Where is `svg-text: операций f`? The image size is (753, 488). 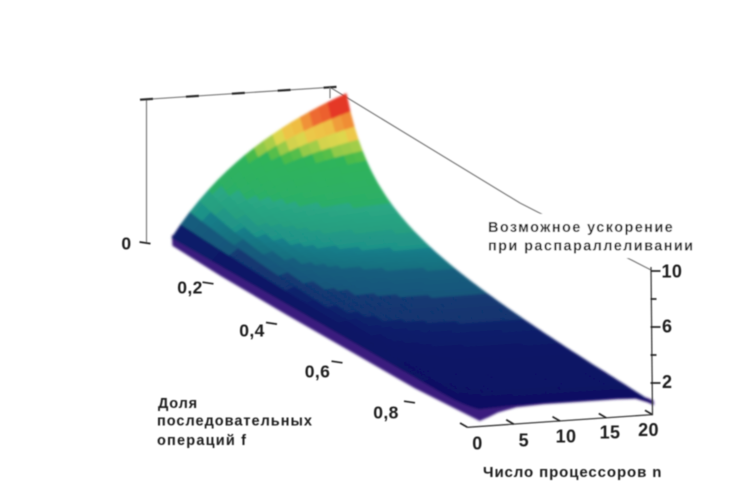
svg-text: операций f is located at coordinates (202, 441).